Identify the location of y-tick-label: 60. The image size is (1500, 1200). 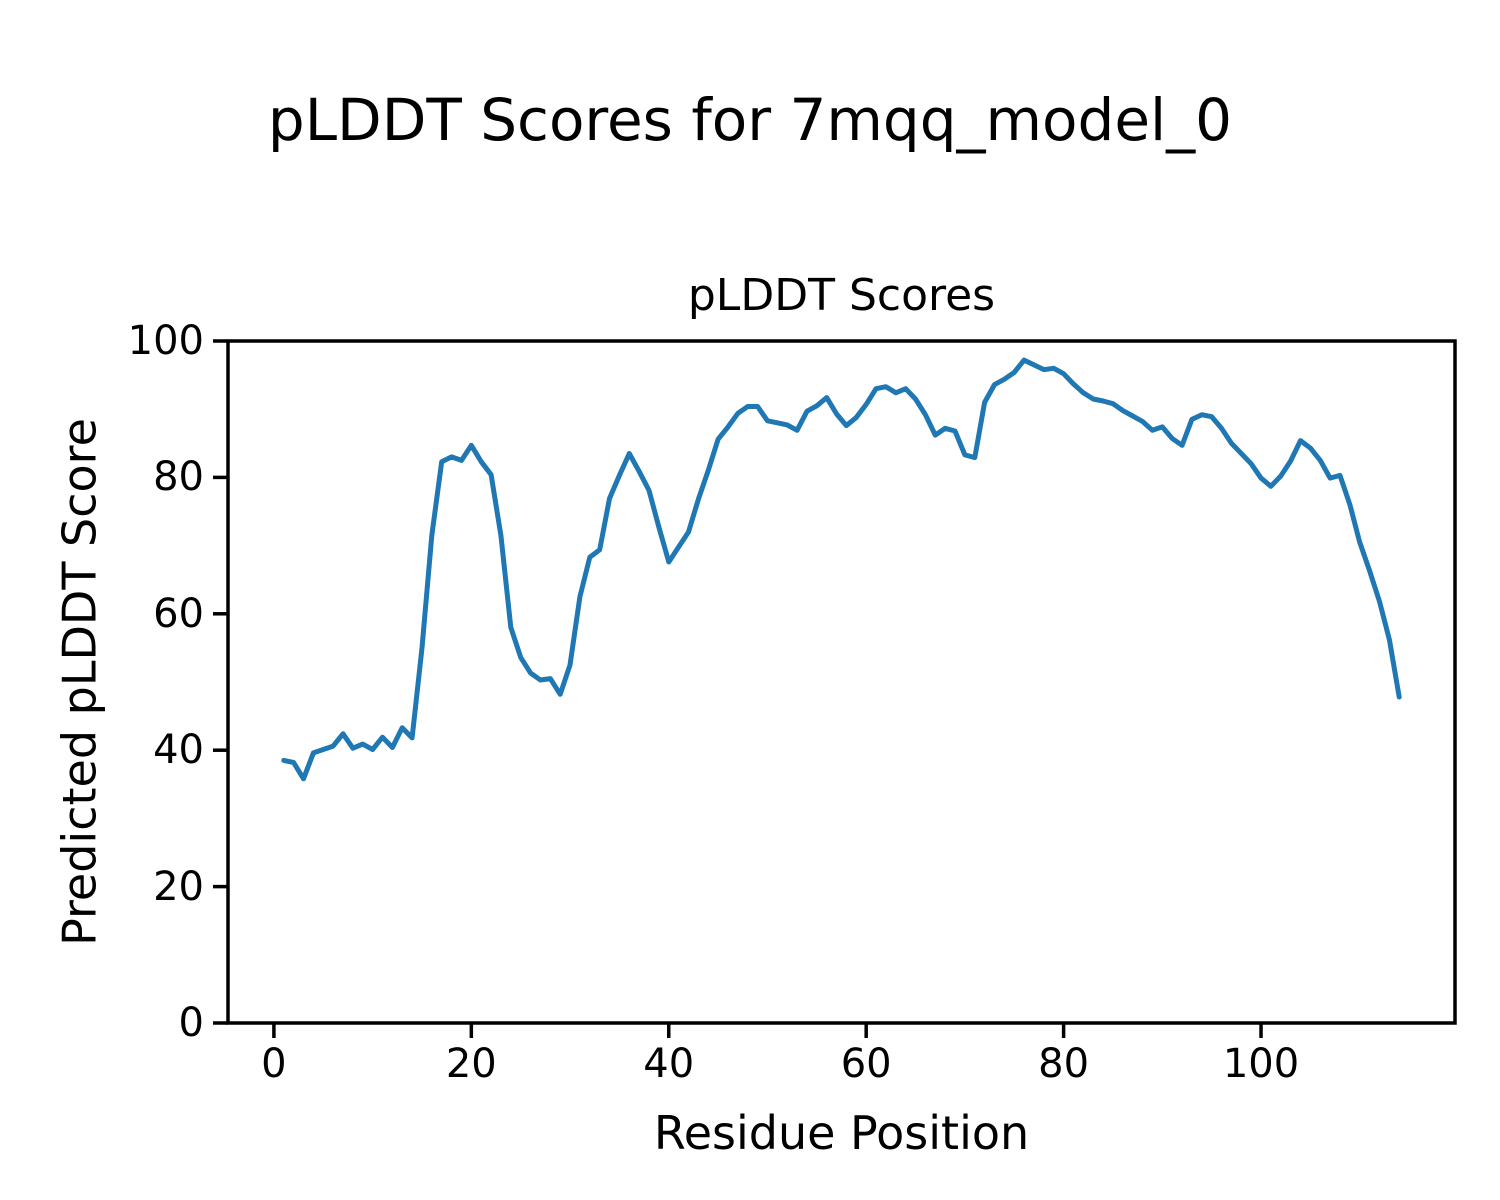
(178, 613).